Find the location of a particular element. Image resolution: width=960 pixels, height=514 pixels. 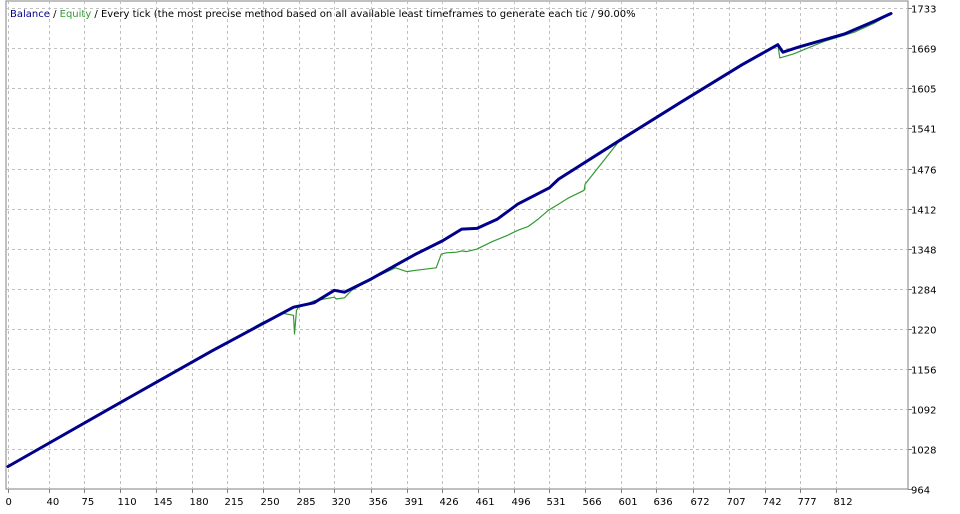

x-tick-label: 777 is located at coordinates (807, 502).